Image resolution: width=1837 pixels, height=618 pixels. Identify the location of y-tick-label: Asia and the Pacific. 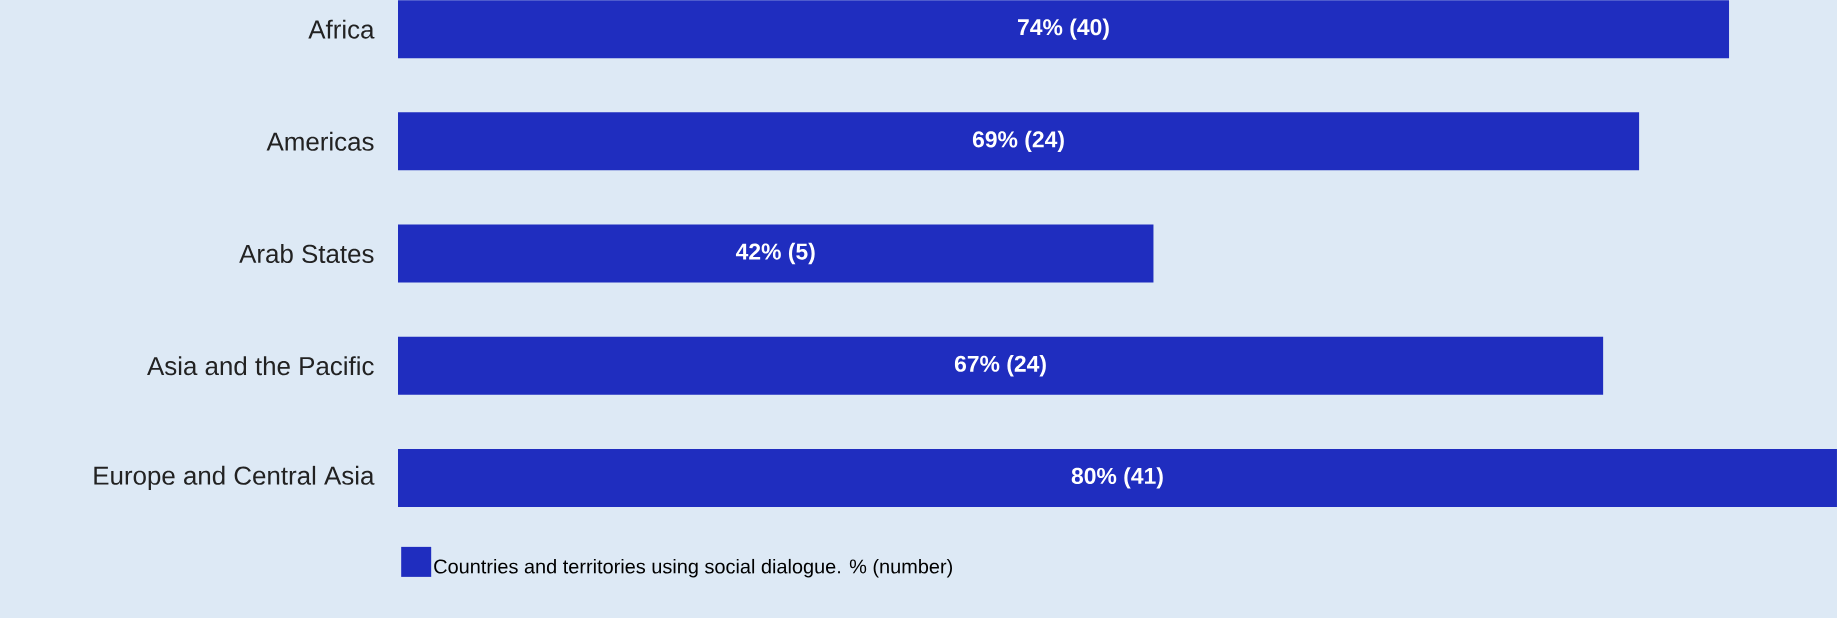
(260, 366).